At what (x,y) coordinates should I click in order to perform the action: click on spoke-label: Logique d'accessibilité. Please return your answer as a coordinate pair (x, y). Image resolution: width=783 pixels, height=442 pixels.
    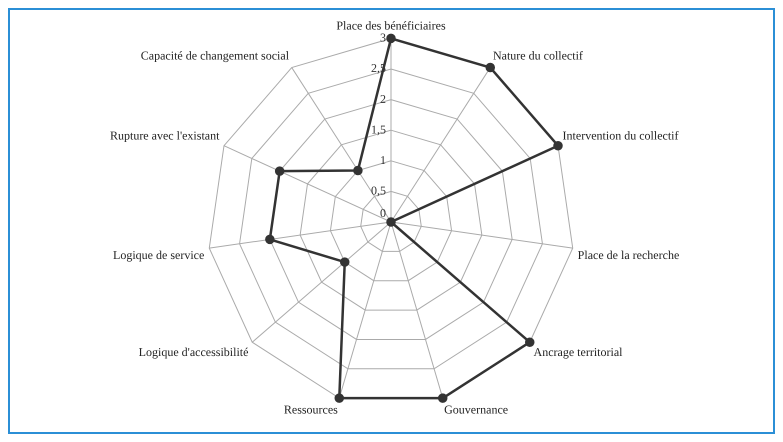
    Looking at the image, I should click on (193, 351).